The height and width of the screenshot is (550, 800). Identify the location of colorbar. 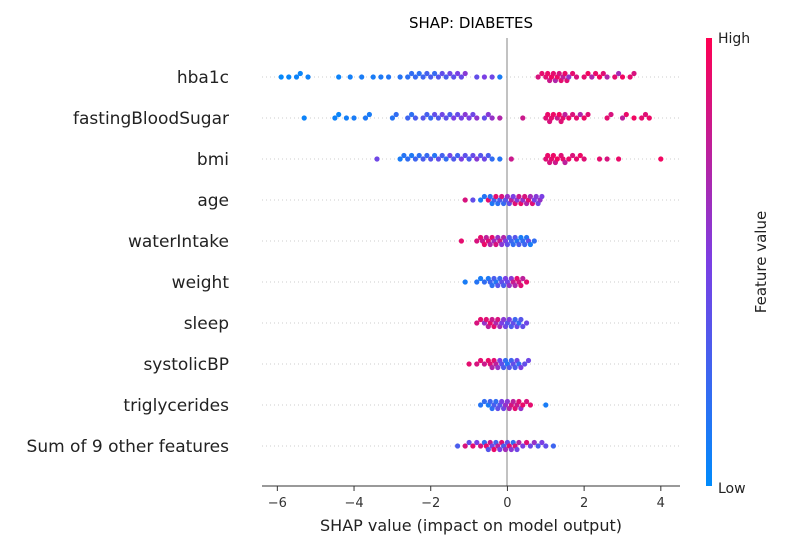
(709, 262).